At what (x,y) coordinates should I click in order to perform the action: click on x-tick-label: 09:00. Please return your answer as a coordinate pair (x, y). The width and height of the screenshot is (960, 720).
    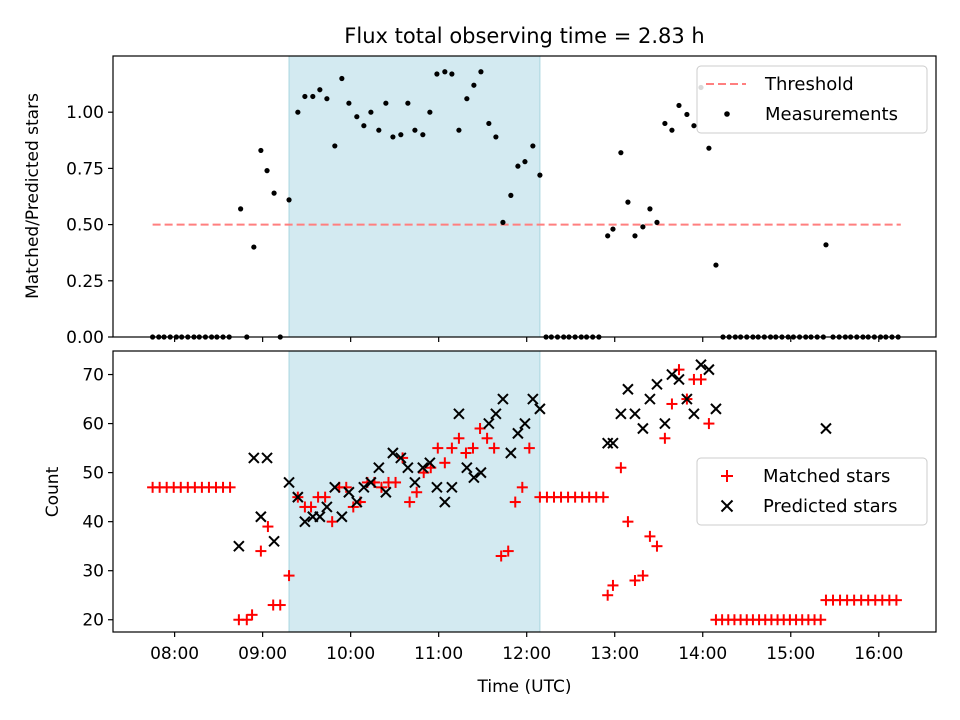
    Looking at the image, I should click on (262, 654).